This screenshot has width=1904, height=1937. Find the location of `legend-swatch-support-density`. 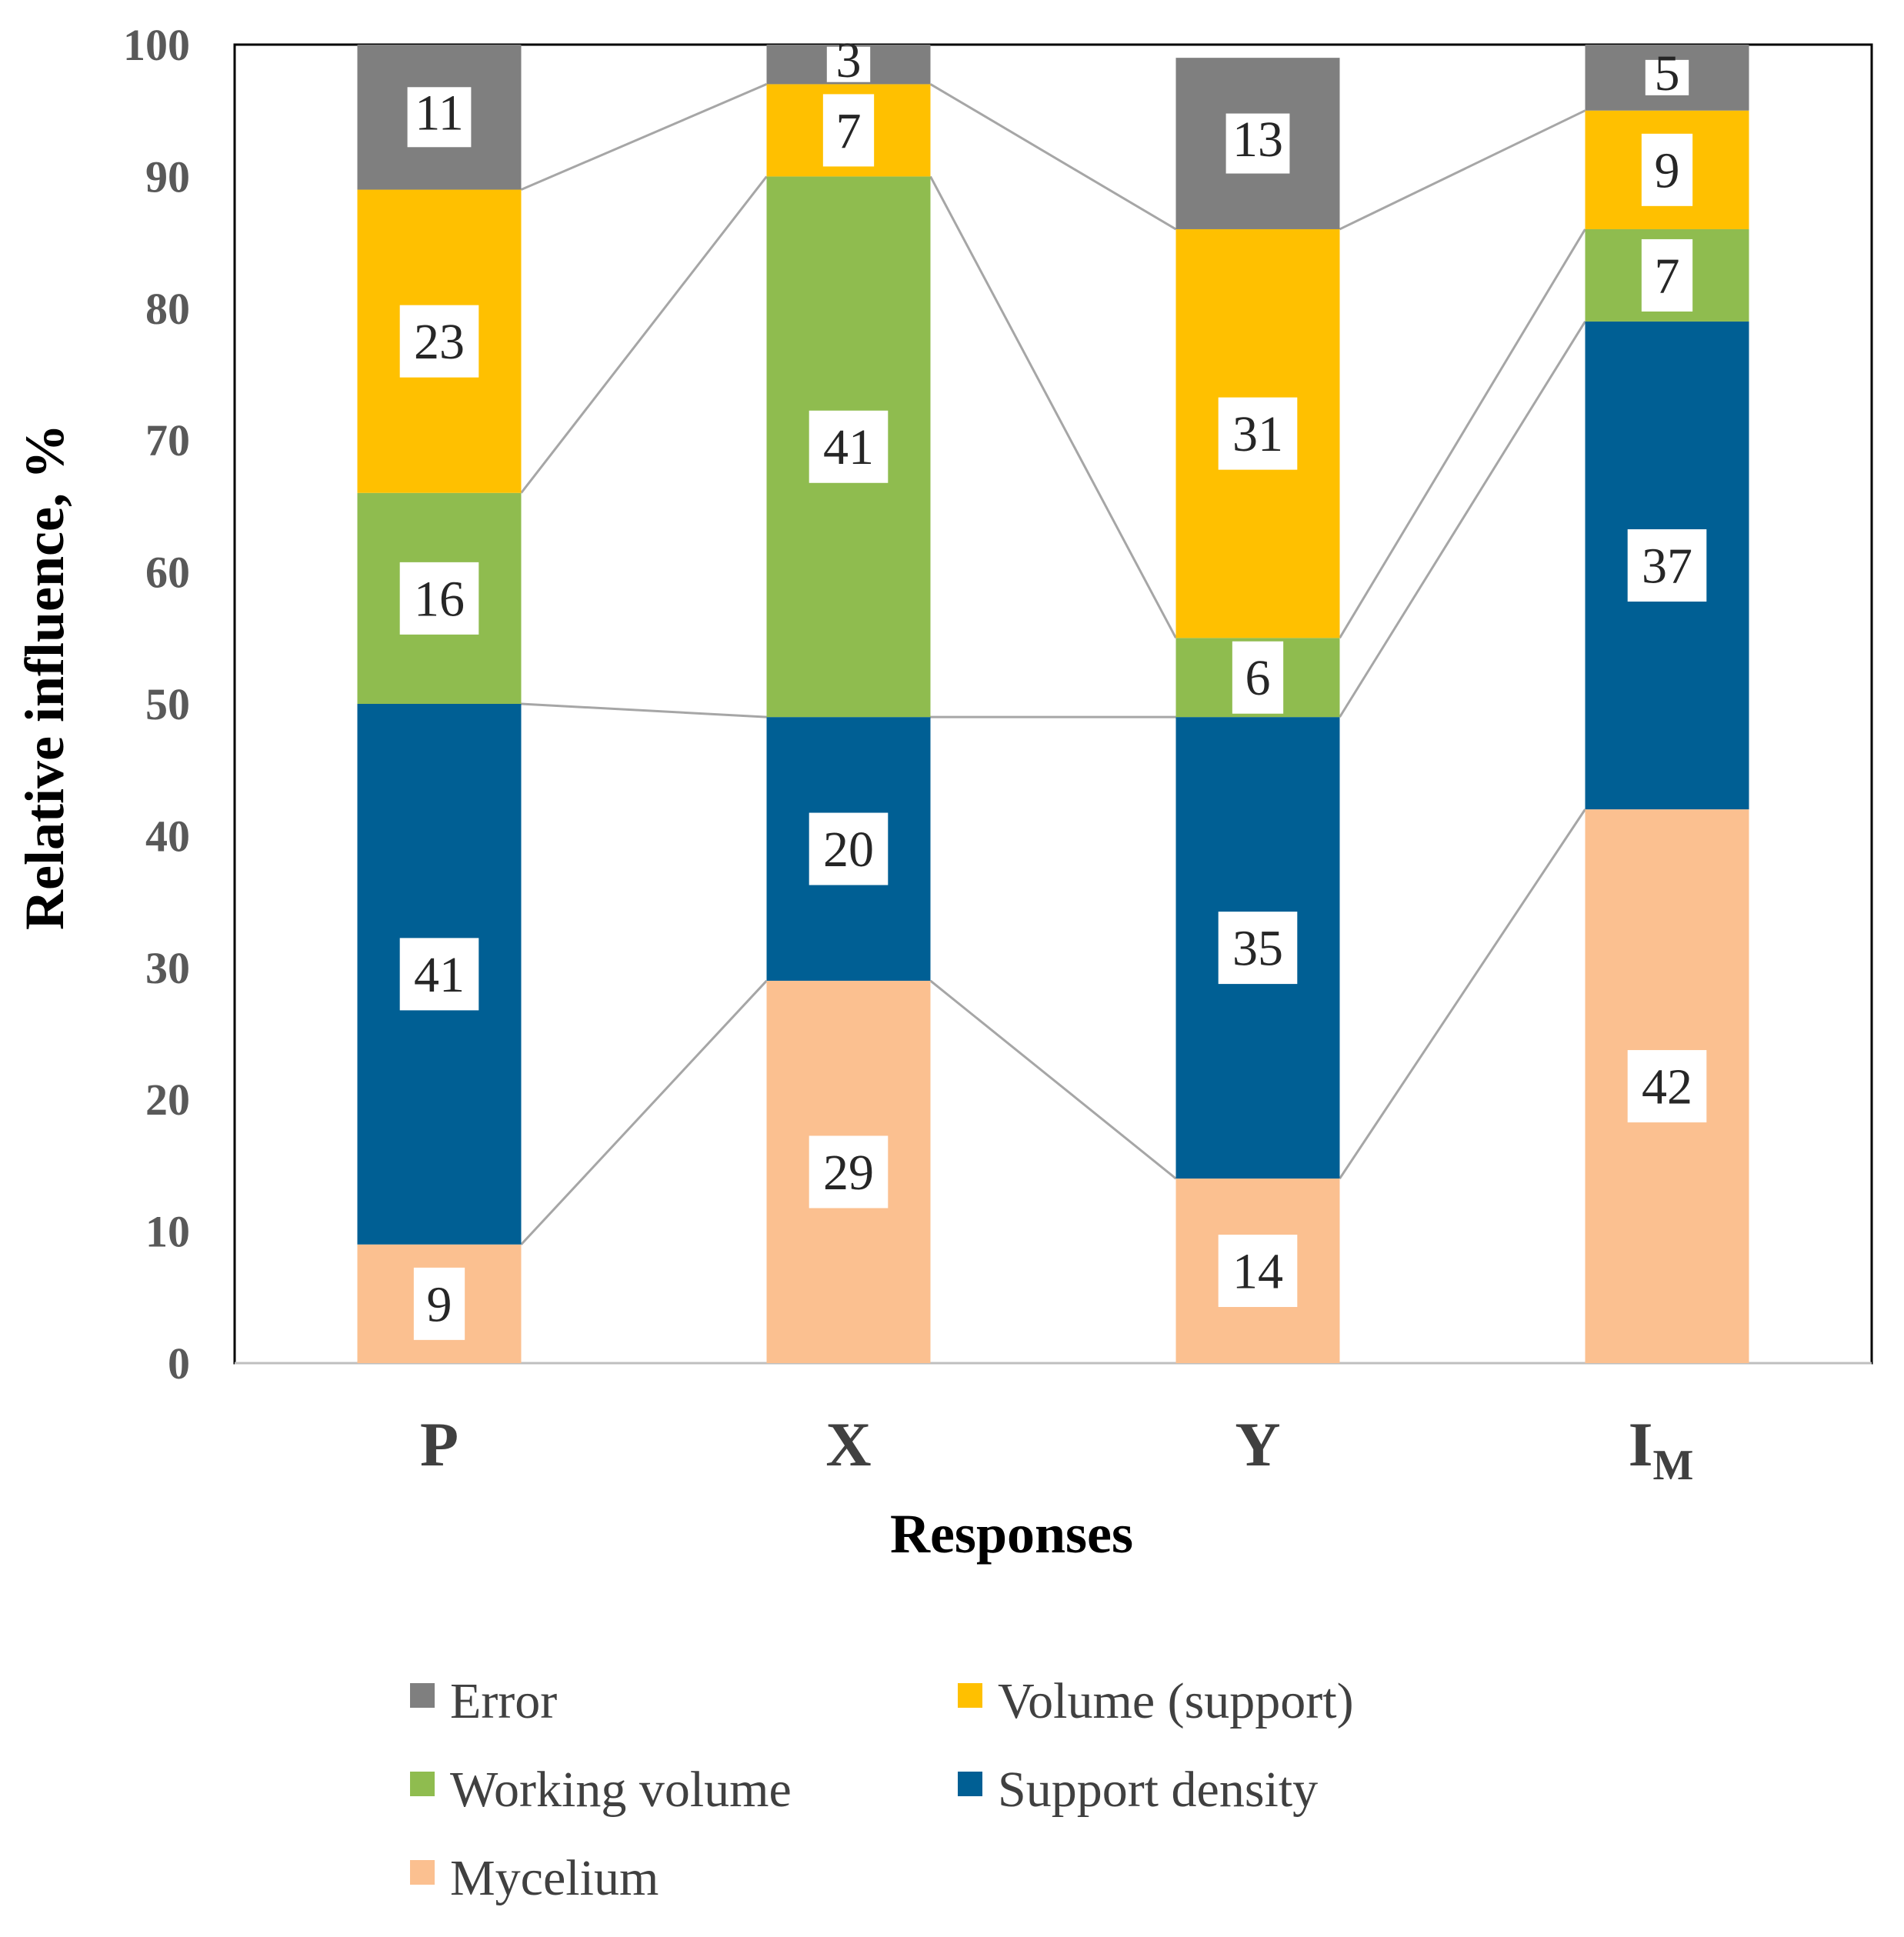

legend-swatch-support-density is located at coordinates (970, 1784).